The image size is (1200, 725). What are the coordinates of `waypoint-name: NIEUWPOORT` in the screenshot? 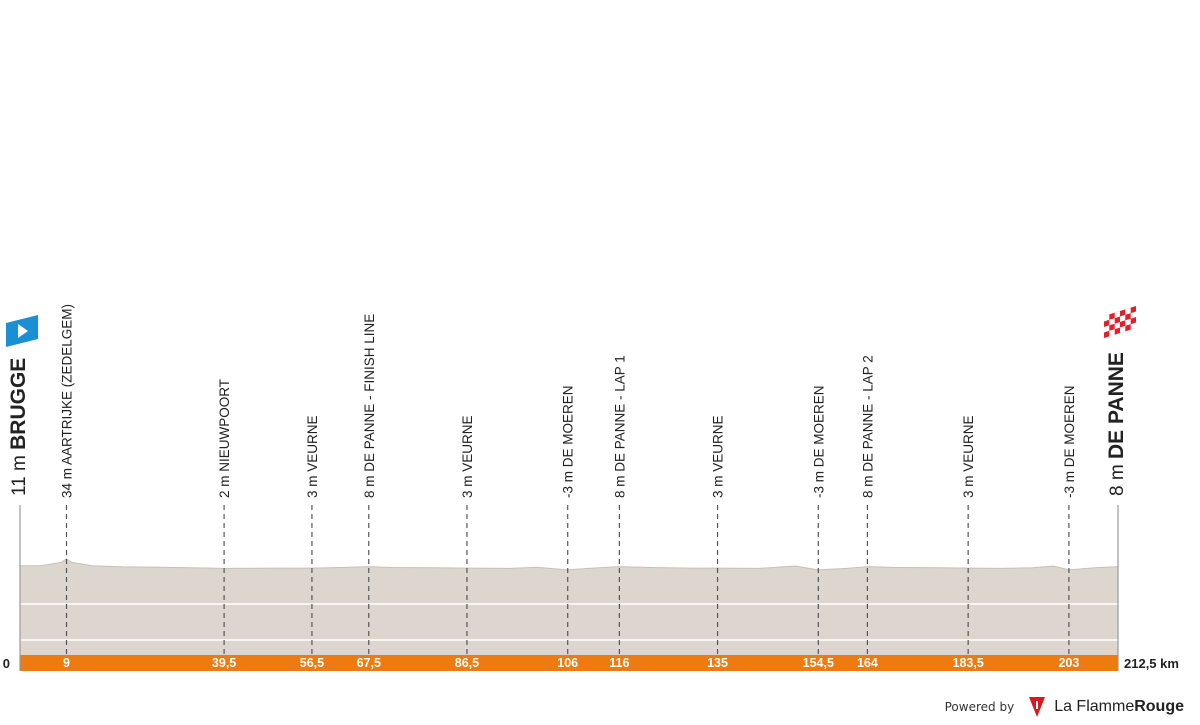 It's located at (224, 425).